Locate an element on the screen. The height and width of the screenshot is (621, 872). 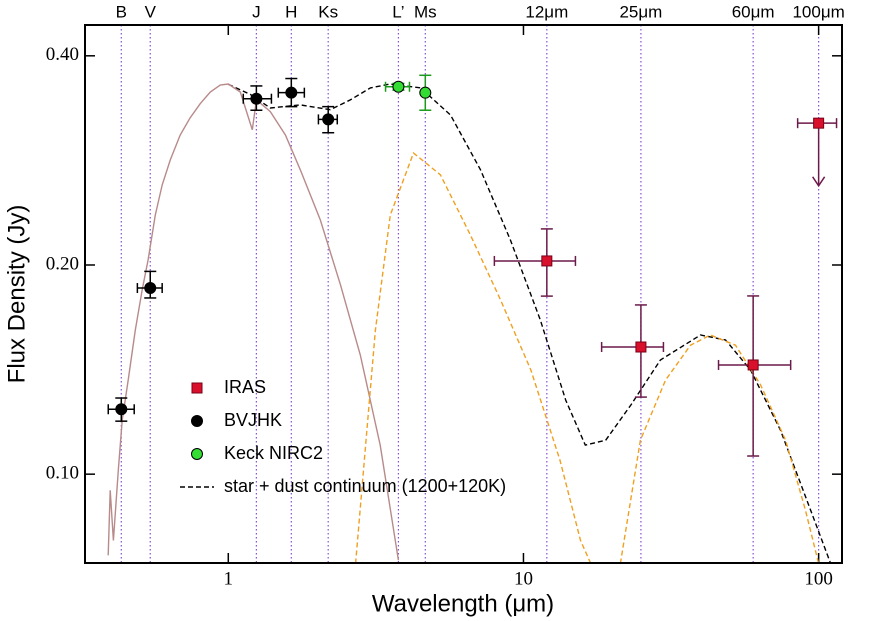
band-label: H is located at coordinates (291, 11).